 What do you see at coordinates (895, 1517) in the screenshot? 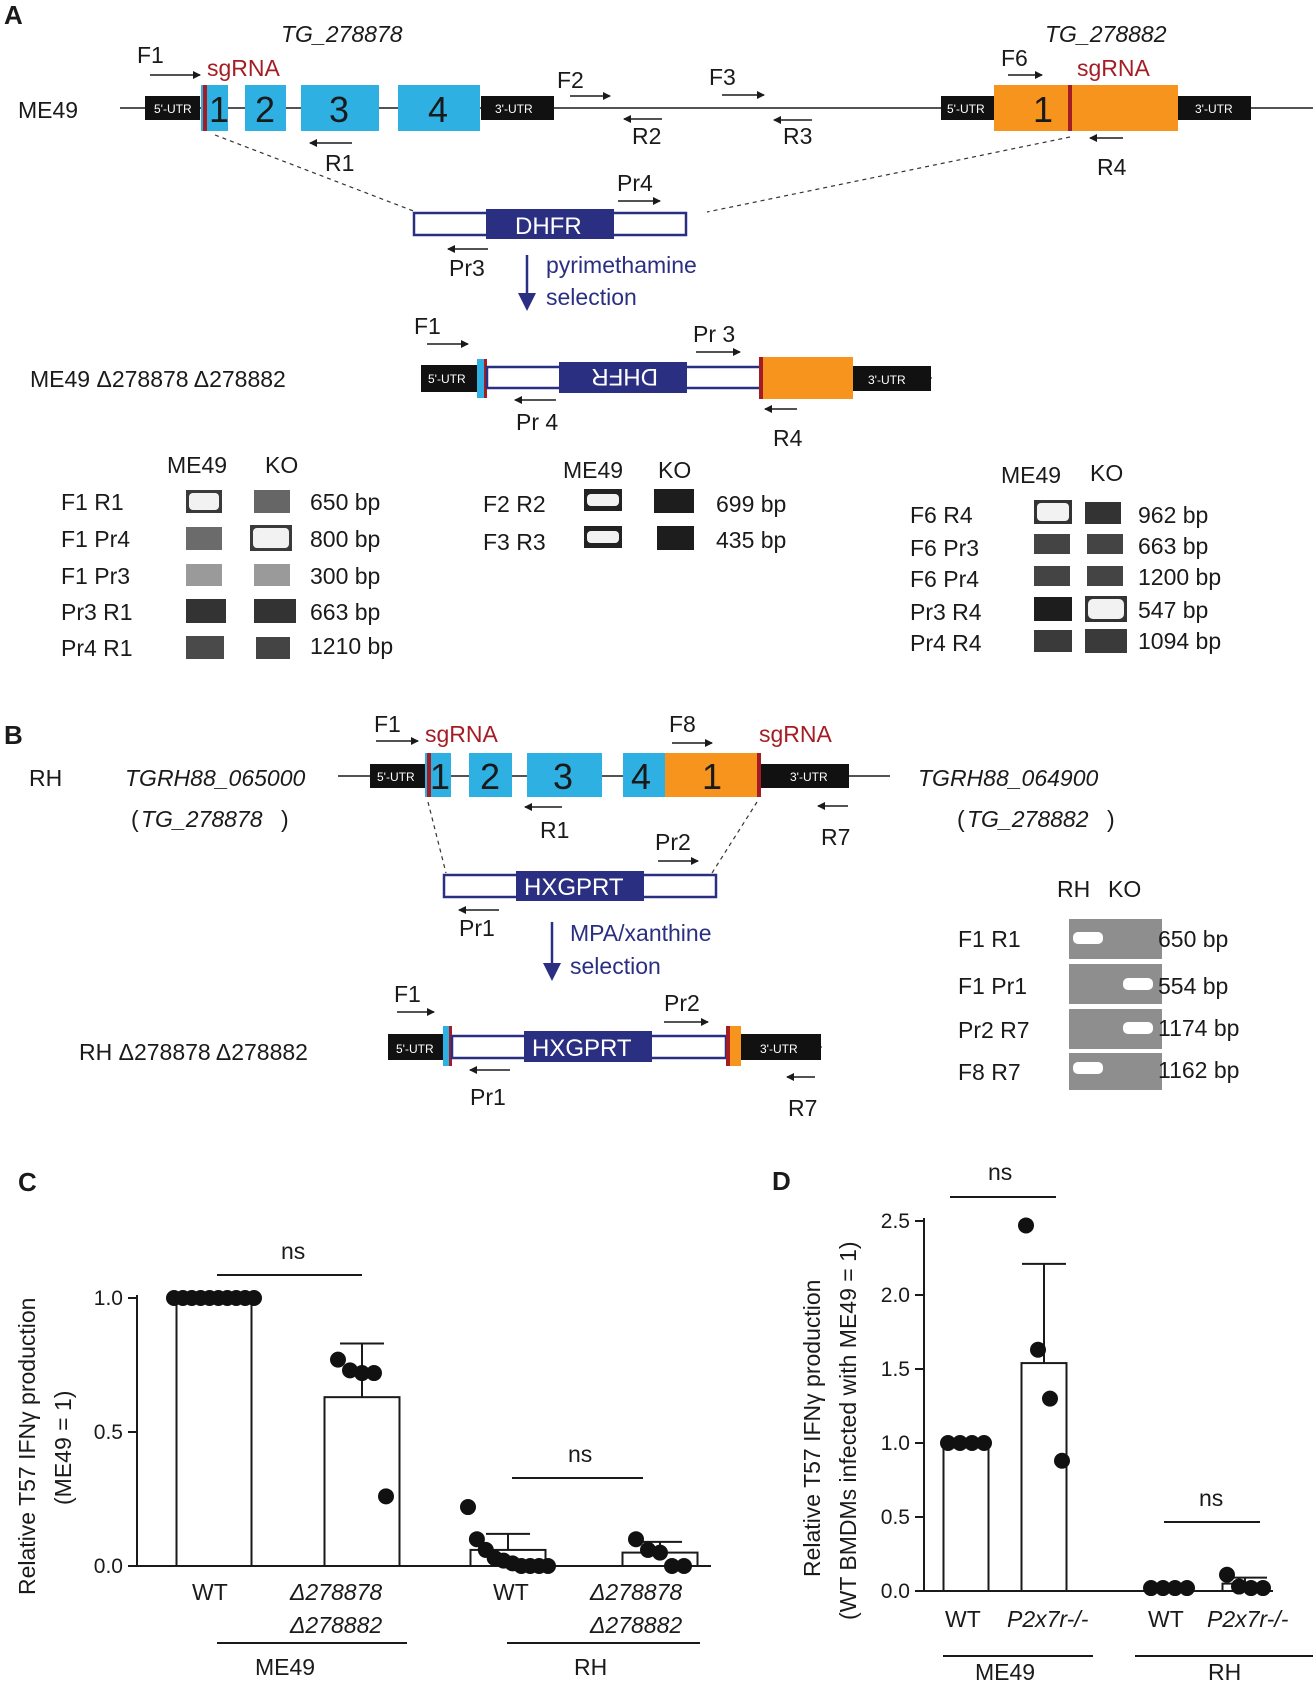
I see `y-tick-label: 0.5` at bounding box center [895, 1517].